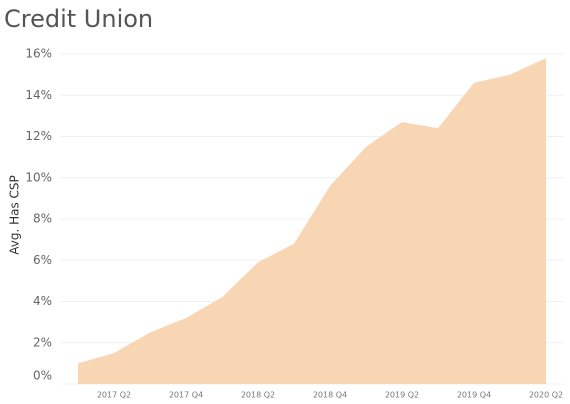 This screenshot has width=570, height=404. I want to click on chart-title: Credit Union, so click(78, 19).